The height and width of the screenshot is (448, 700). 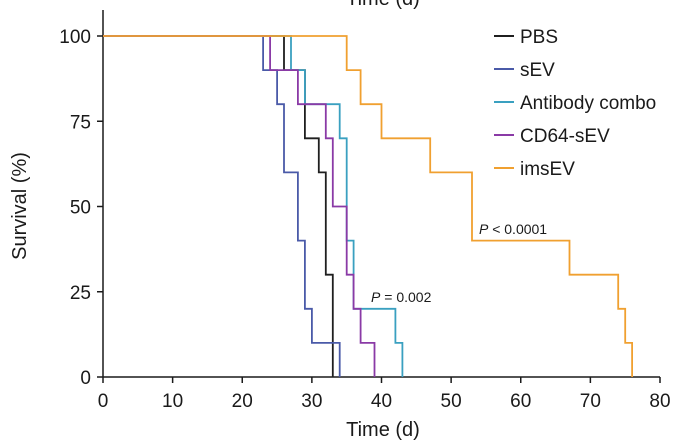 What do you see at coordinates (401, 297) in the screenshot?
I see `p-value-annotation-1: P = 0.002` at bounding box center [401, 297].